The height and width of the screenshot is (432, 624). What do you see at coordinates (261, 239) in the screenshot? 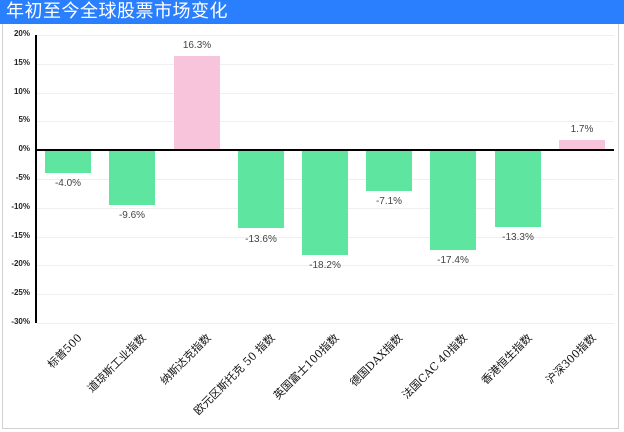
I see `data-label: -13.6%` at bounding box center [261, 239].